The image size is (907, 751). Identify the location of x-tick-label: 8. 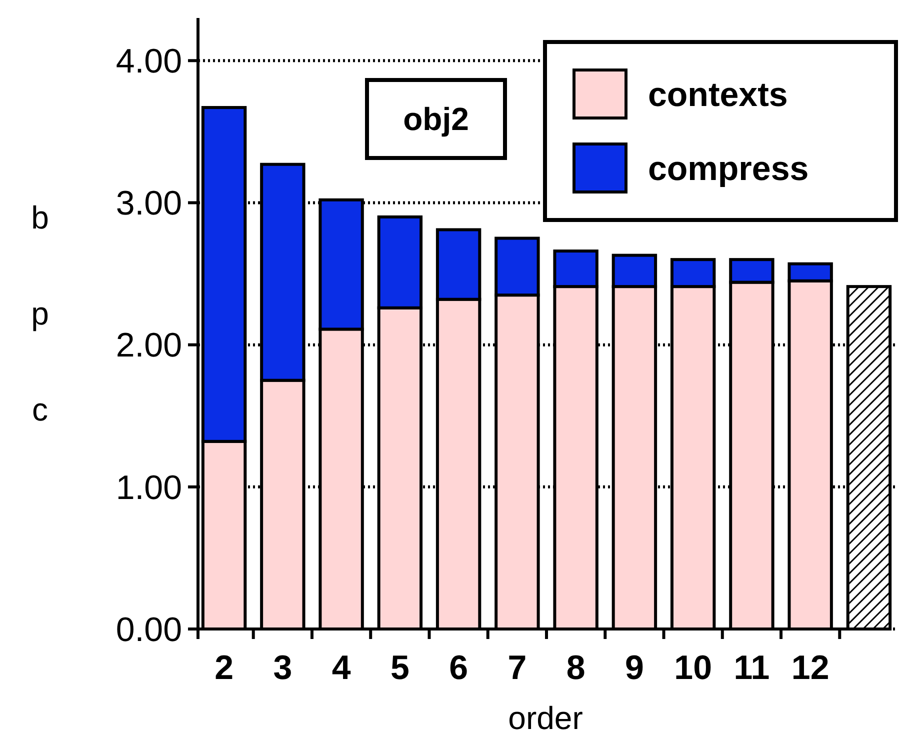
(576, 668).